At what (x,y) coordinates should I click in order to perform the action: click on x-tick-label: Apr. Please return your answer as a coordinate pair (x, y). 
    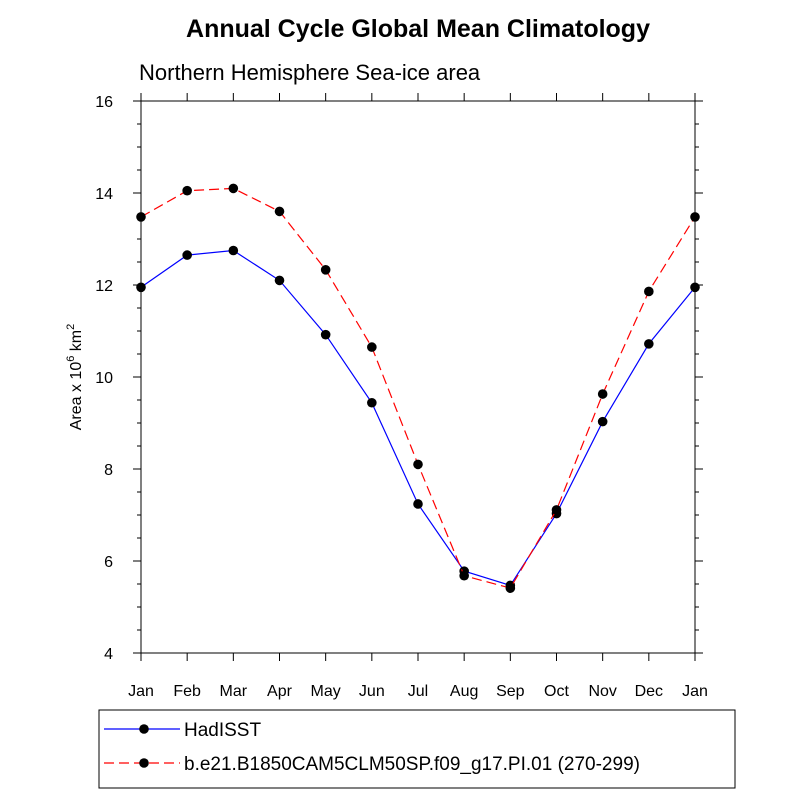
    Looking at the image, I should click on (280, 691).